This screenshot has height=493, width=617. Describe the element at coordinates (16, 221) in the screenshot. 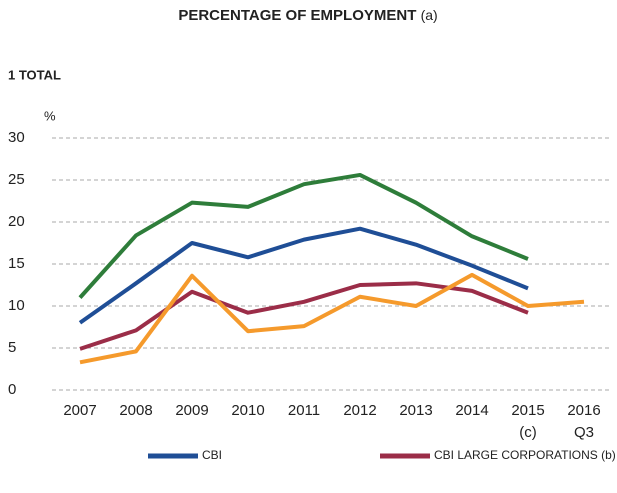

I see `y-tick-label: 20` at that location.